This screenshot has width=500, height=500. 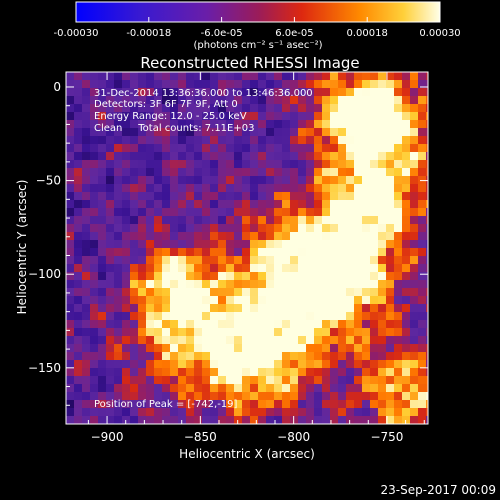 I want to click on colorbar-tick-label: -0.00018, so click(x=148, y=33).